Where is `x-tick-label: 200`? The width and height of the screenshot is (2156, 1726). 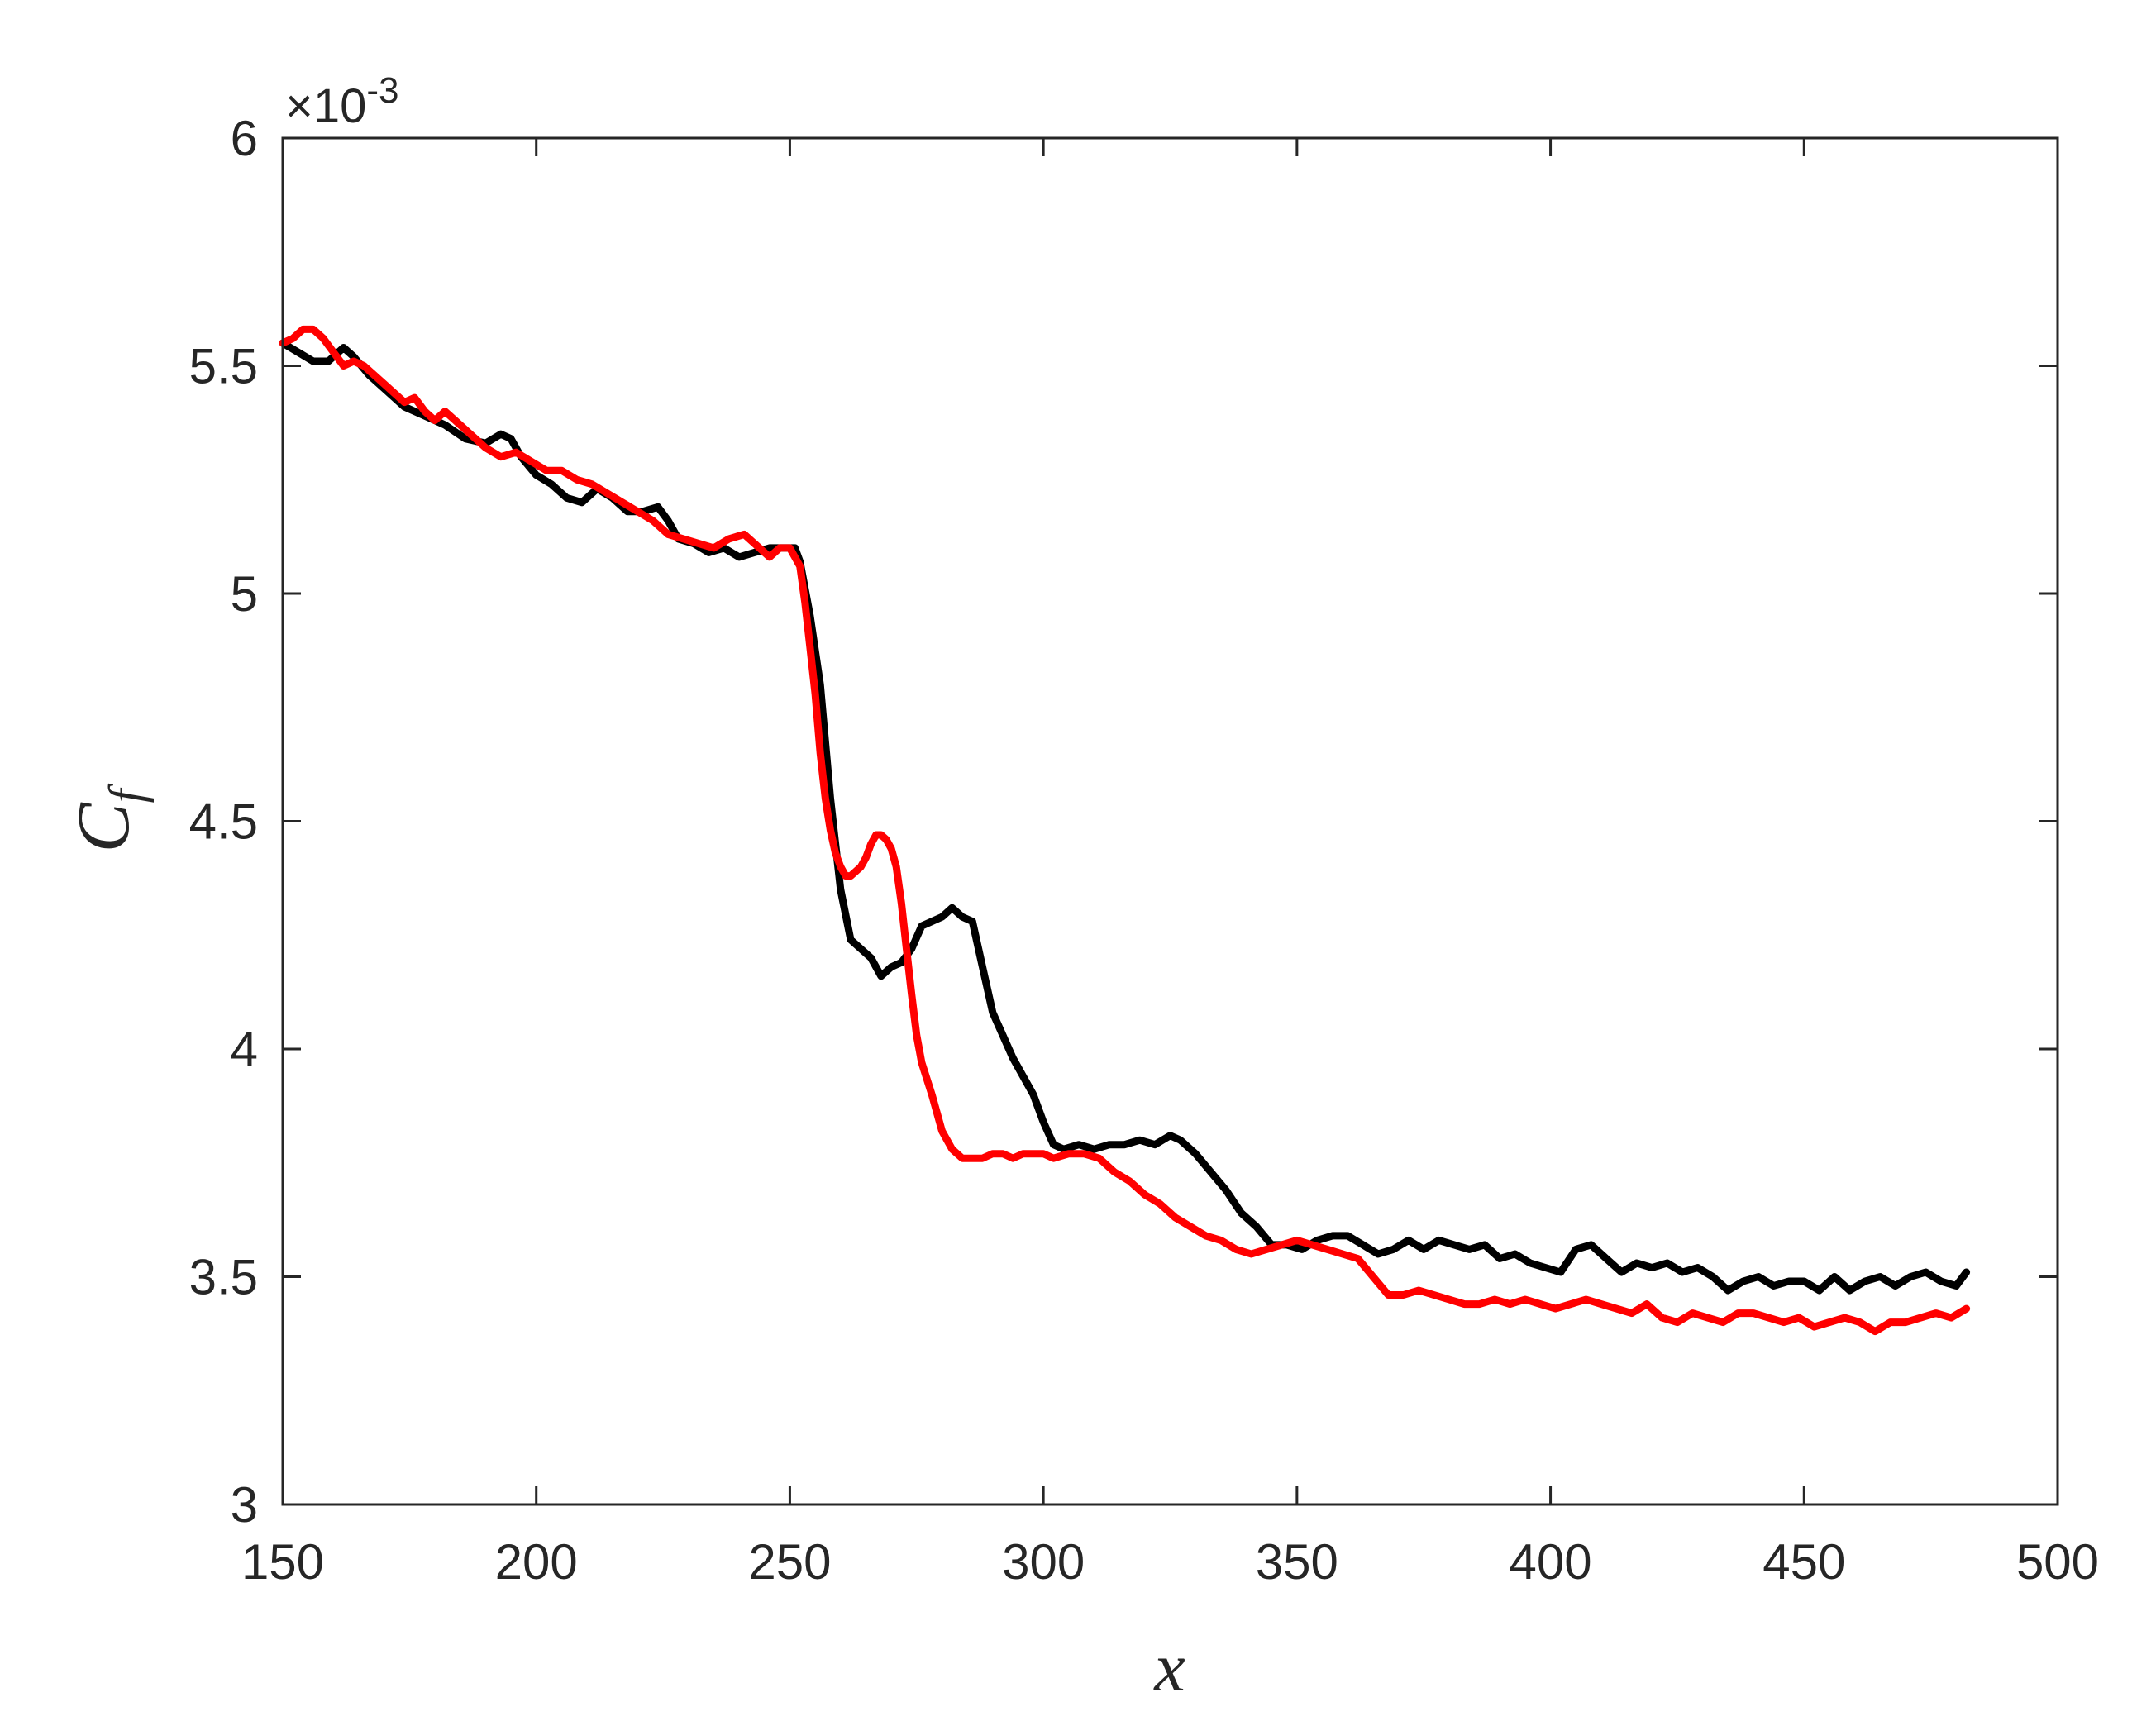
x-tick-label: 200 is located at coordinates (536, 1562).